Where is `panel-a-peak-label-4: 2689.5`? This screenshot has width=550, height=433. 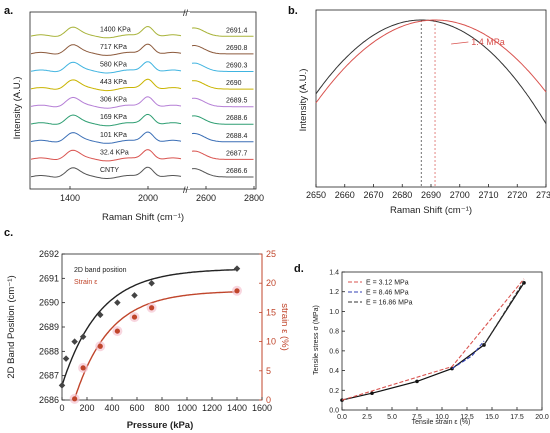 panel-a-peak-label-4: 2689.5 is located at coordinates (237, 101).